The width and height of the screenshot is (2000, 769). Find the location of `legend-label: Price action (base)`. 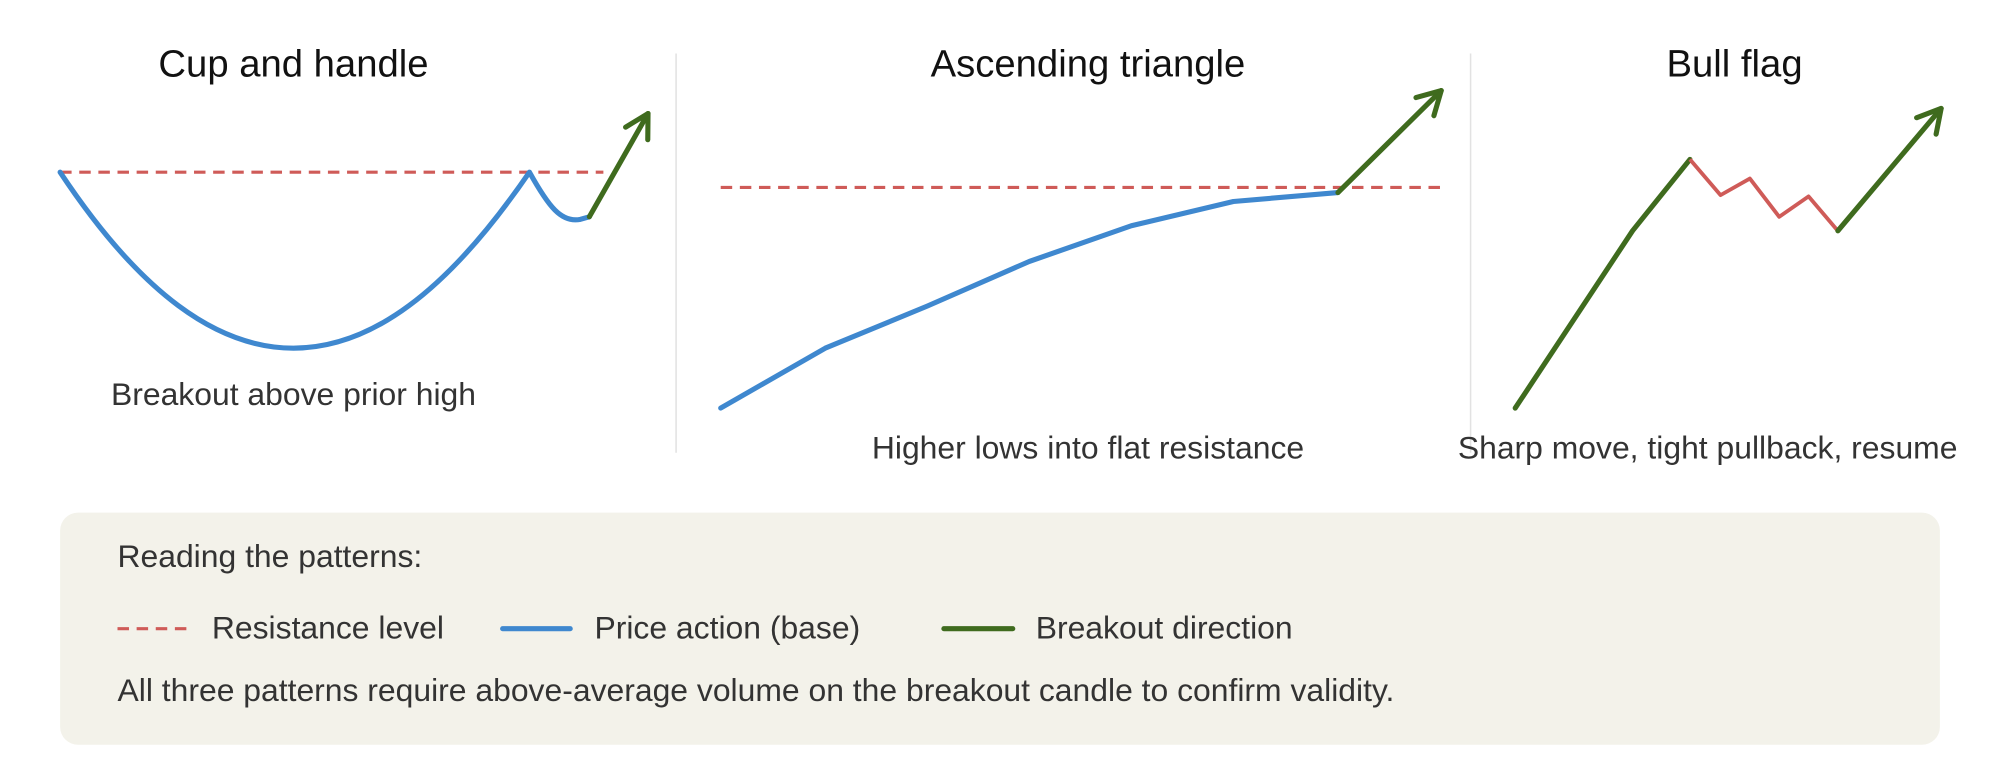

legend-label: Price action (base) is located at coordinates (727, 627).